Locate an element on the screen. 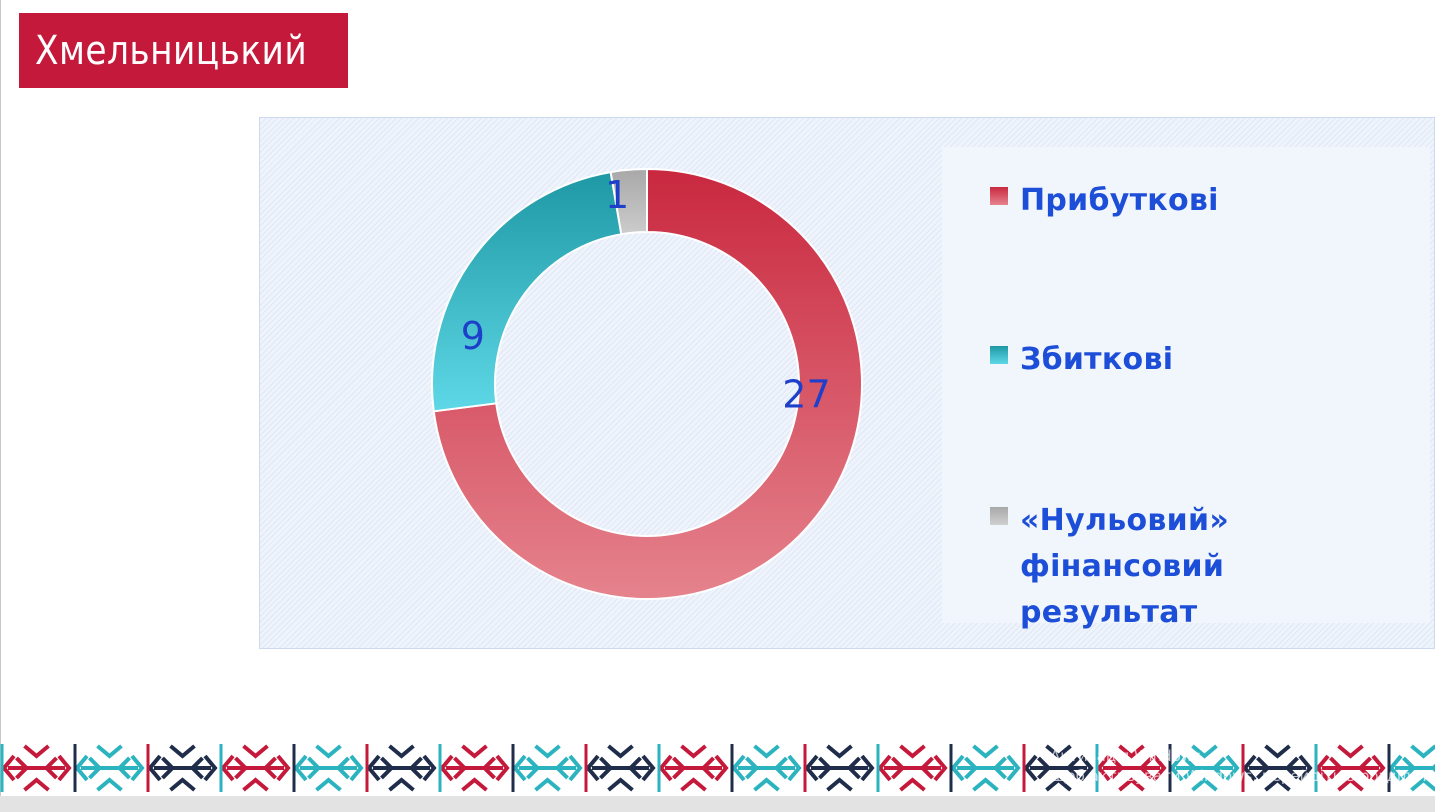 The height and width of the screenshot is (812, 1435). data-label-loss: 9 is located at coordinates (473, 336).